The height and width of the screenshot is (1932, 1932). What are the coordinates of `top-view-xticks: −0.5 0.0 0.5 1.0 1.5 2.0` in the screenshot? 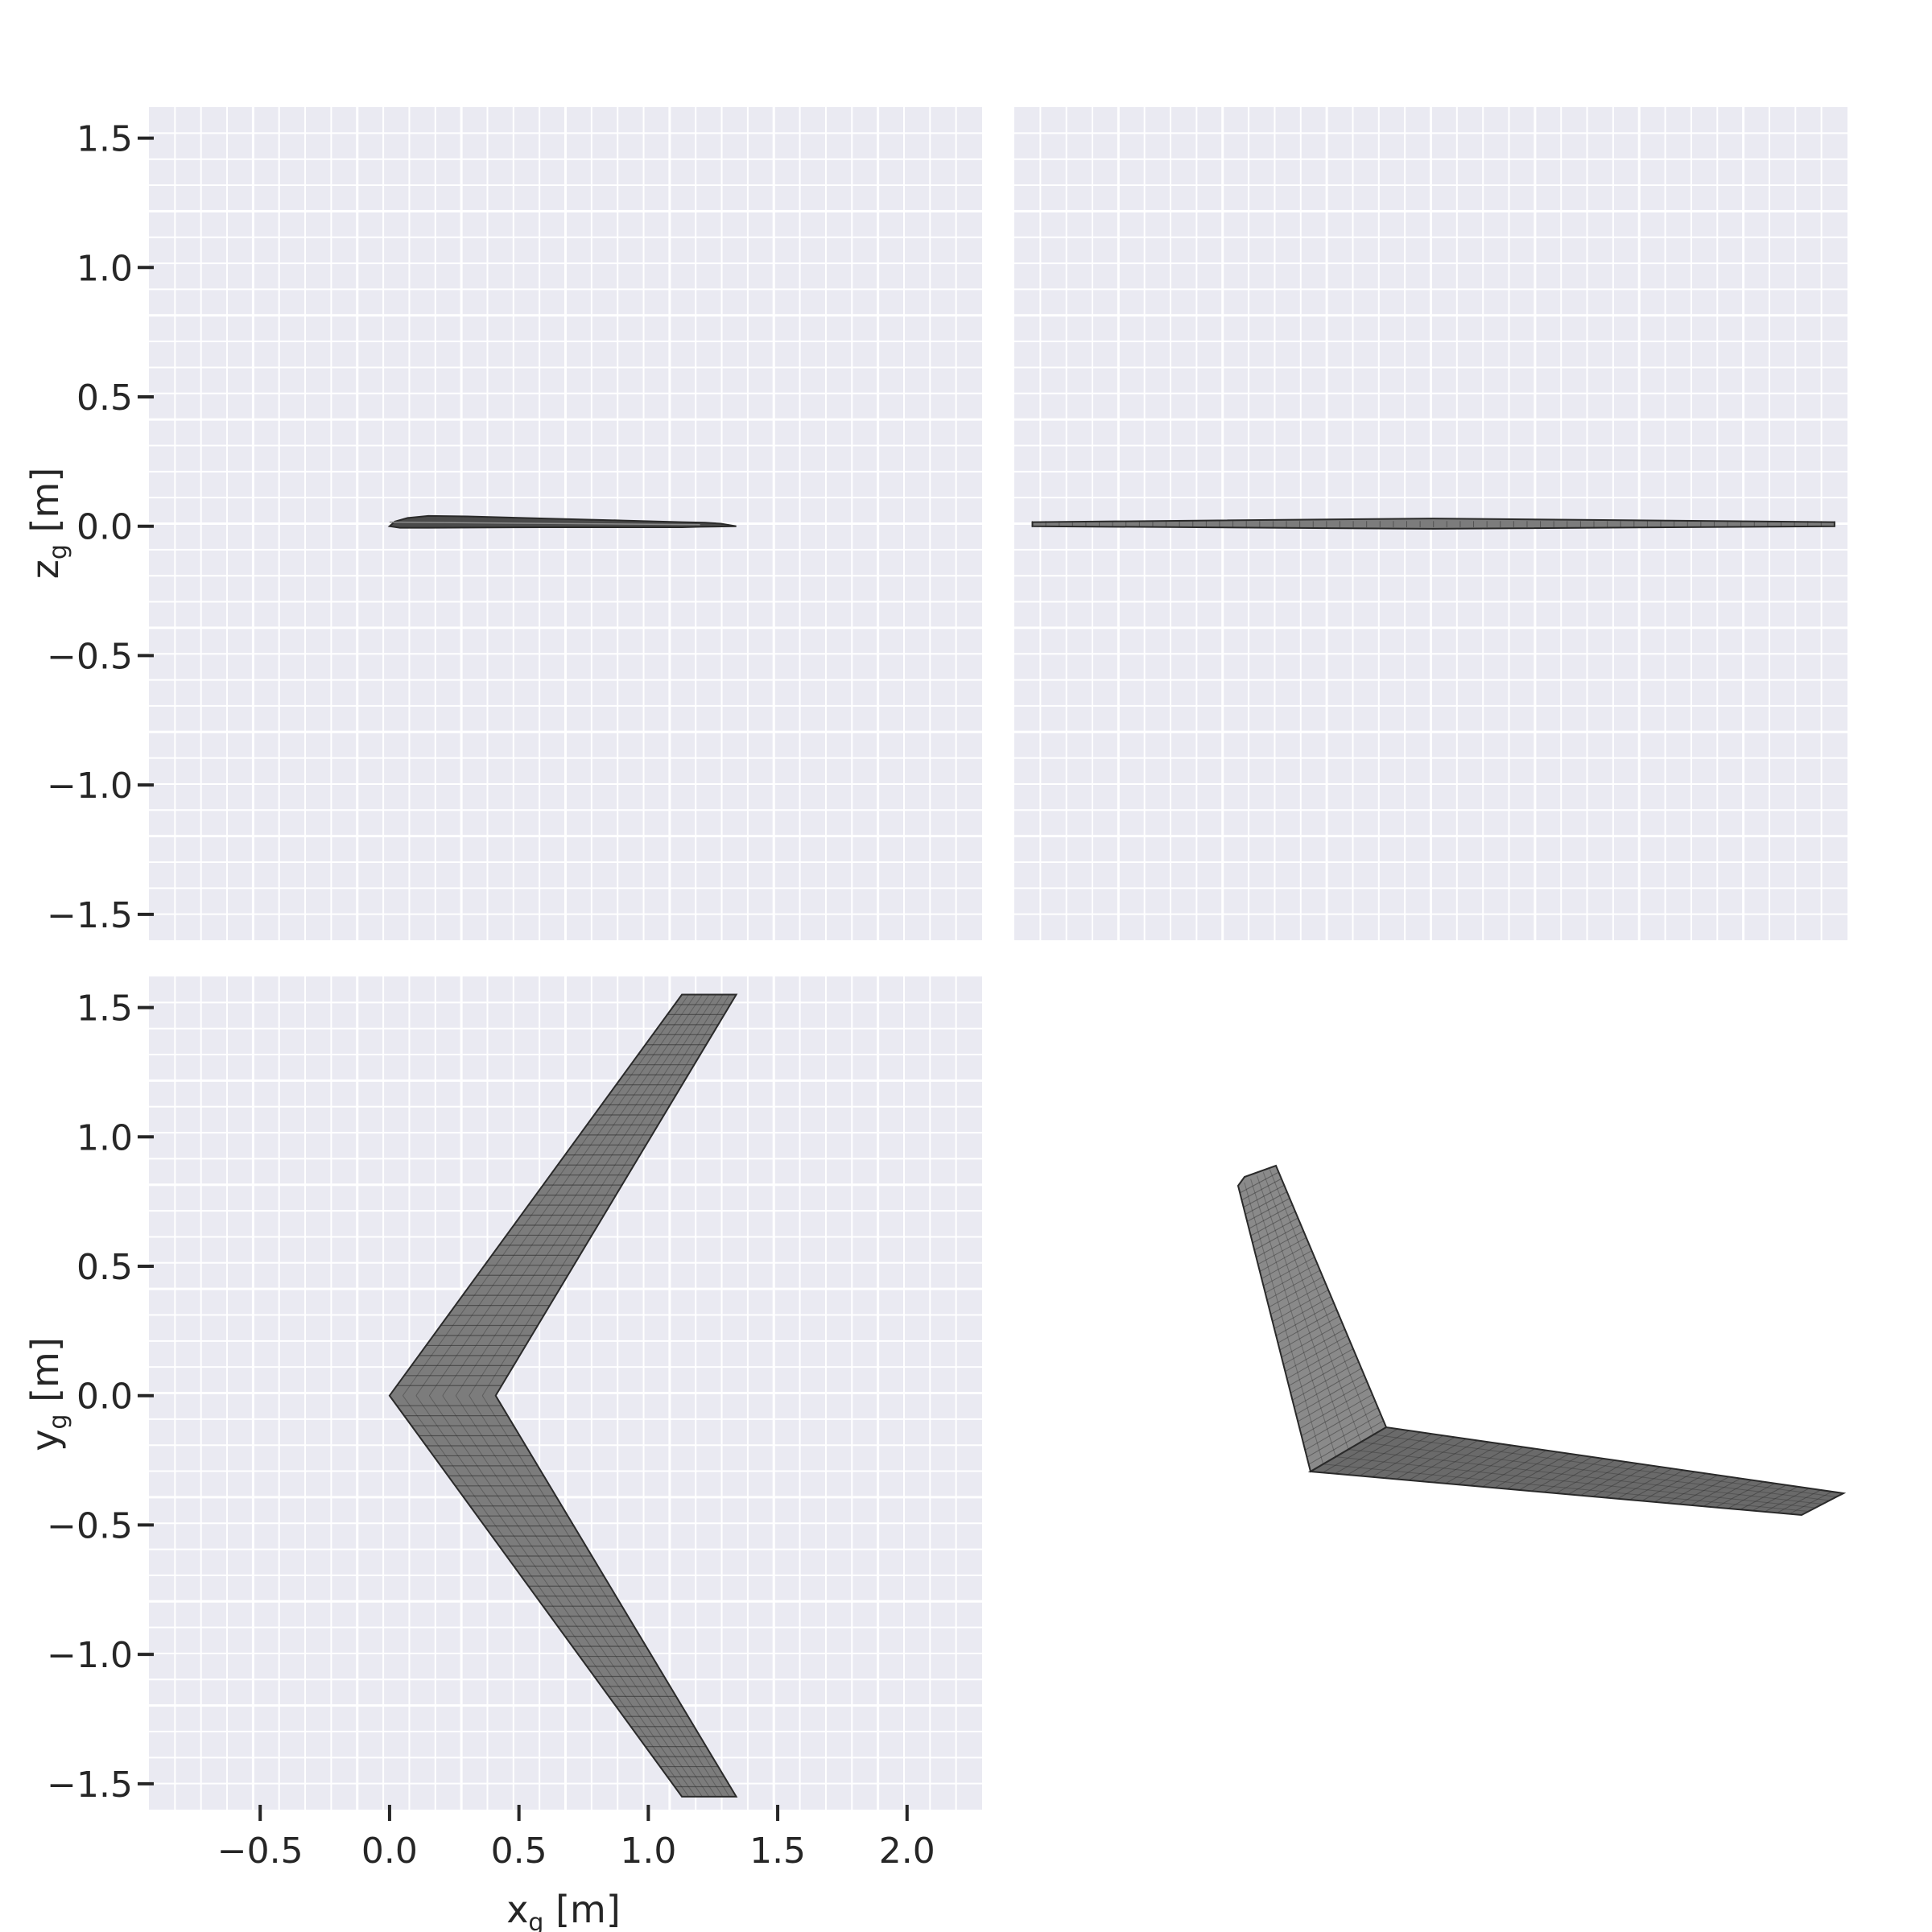 It's located at (576, 1838).